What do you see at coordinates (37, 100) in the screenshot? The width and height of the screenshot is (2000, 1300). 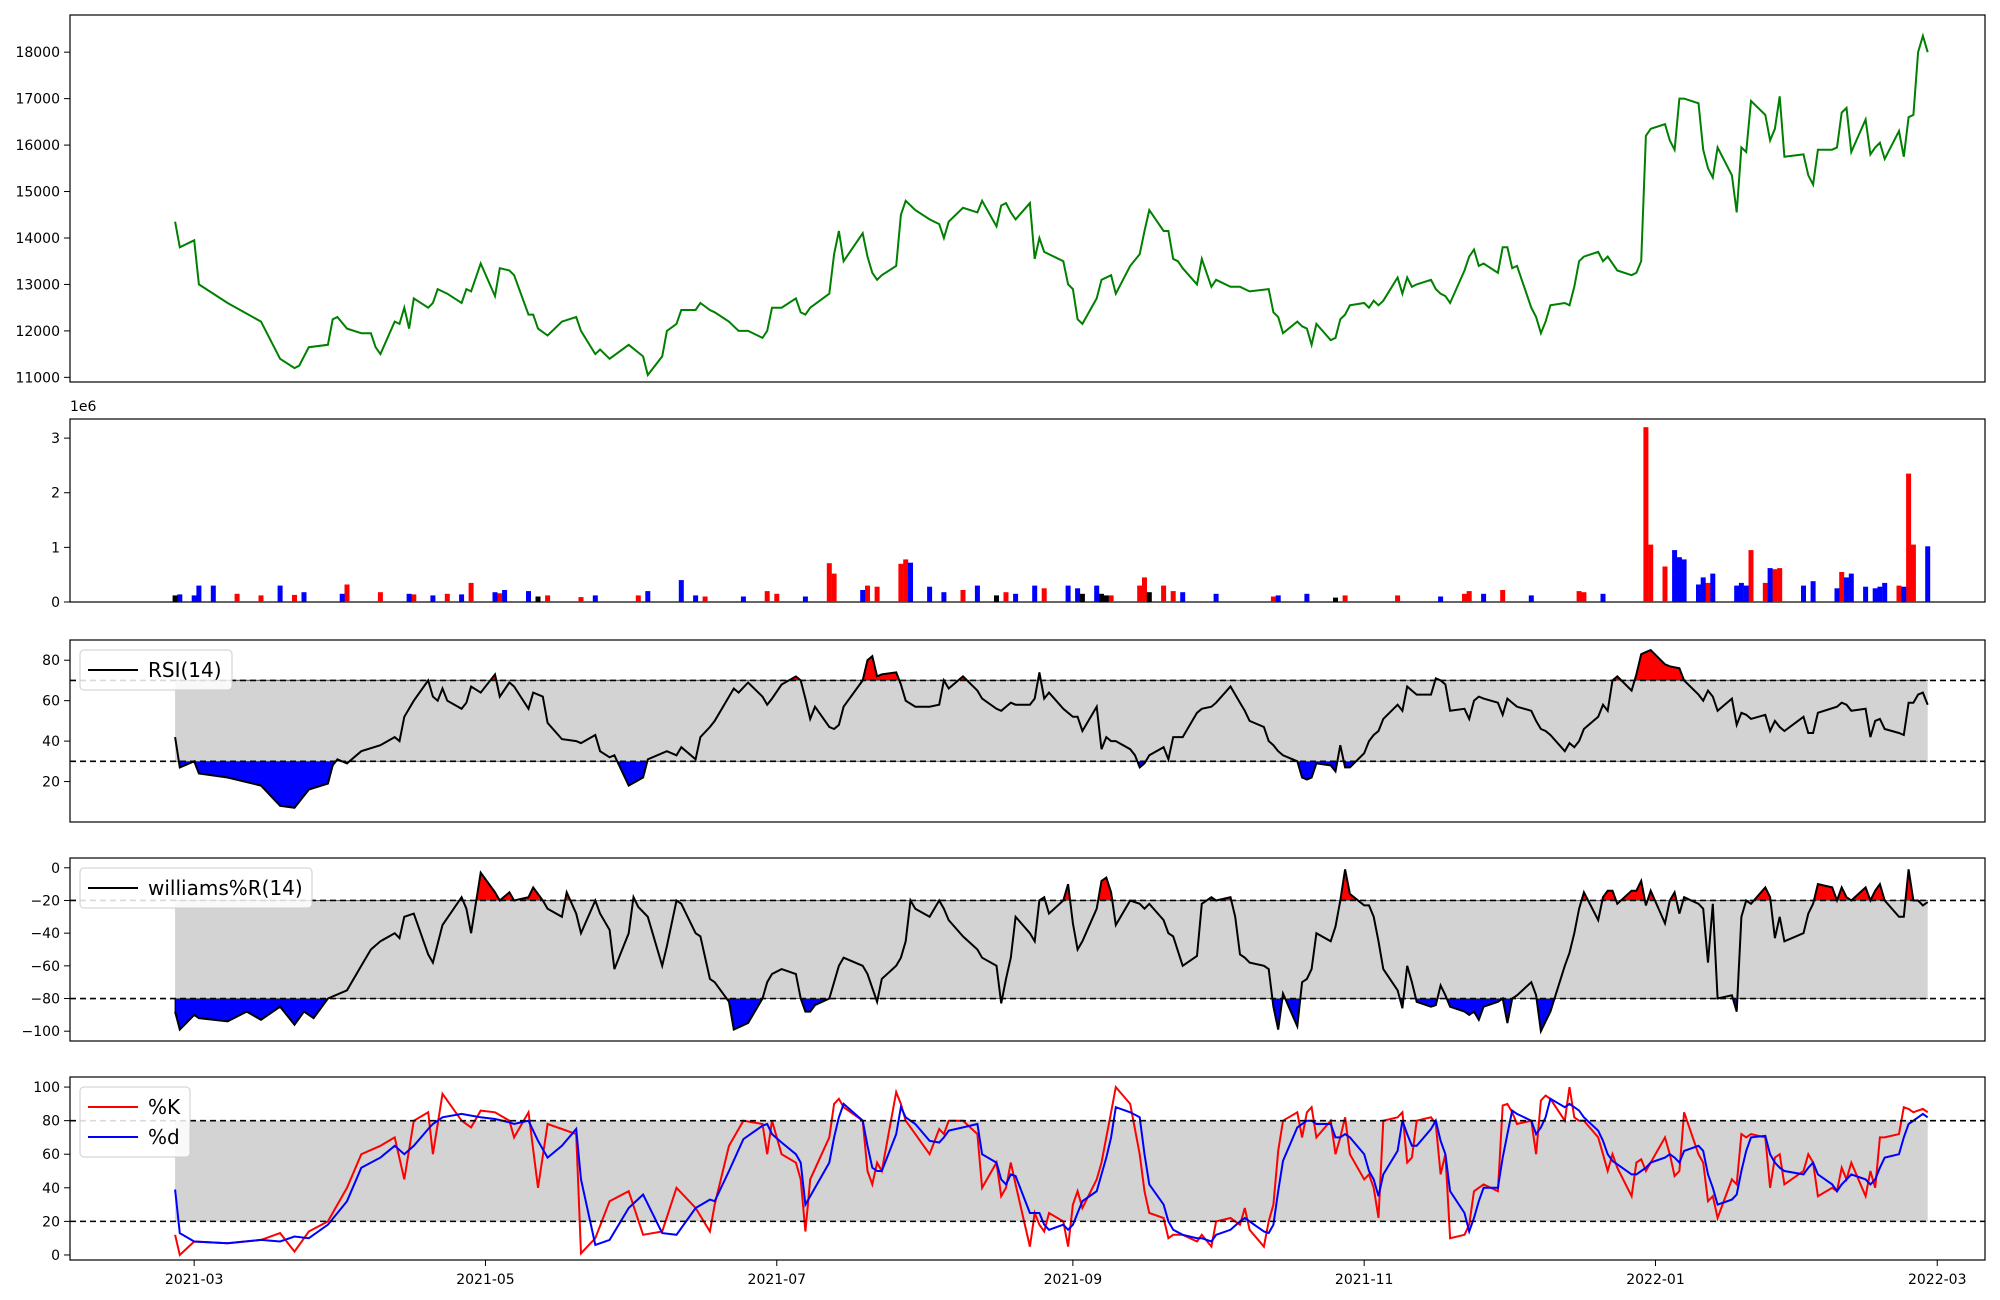 I see `price-ytick-label: 17000` at bounding box center [37, 100].